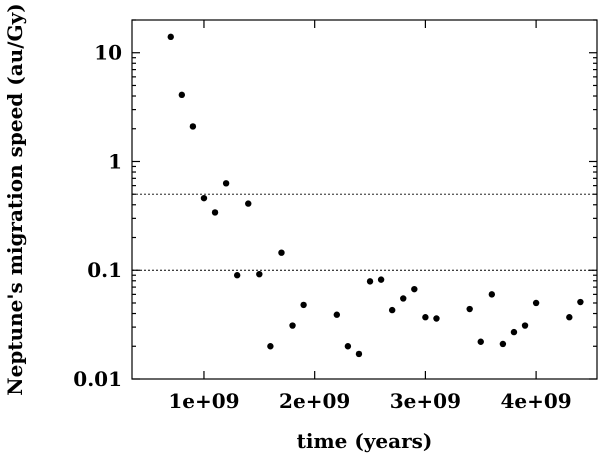 This screenshot has height=458, width=600. What do you see at coordinates (15, 199) in the screenshot?
I see `y-axis-label: Neptune's migration speed (au/Gy)` at bounding box center [15, 199].